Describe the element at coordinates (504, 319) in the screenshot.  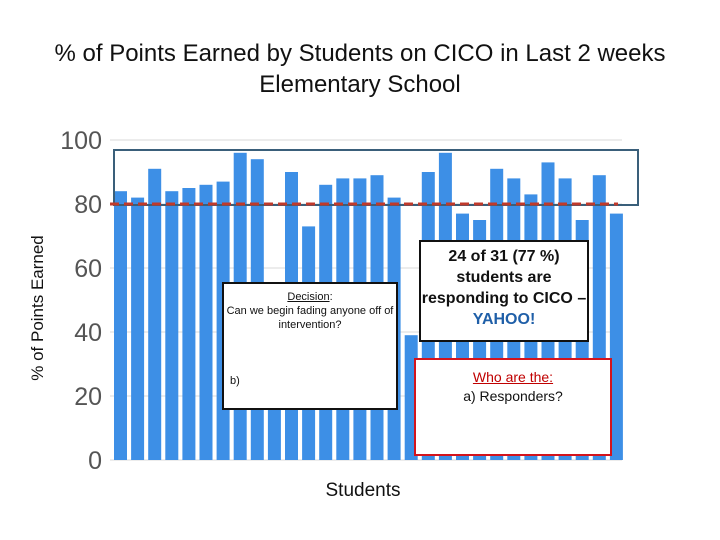
I see `responding-emphasis: YAHOO!` at that location.